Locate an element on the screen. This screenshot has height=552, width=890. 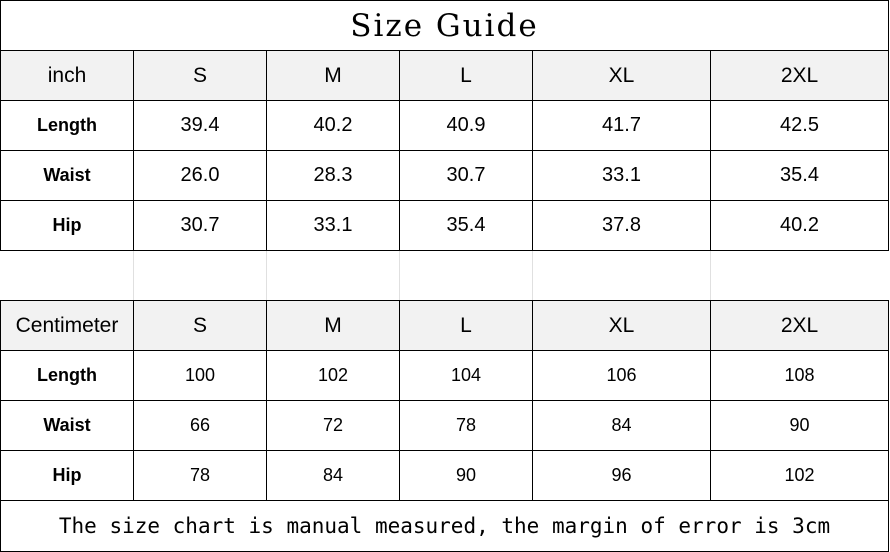
table-row: Hip 78 84 90 96 102 is located at coordinates (444, 475).